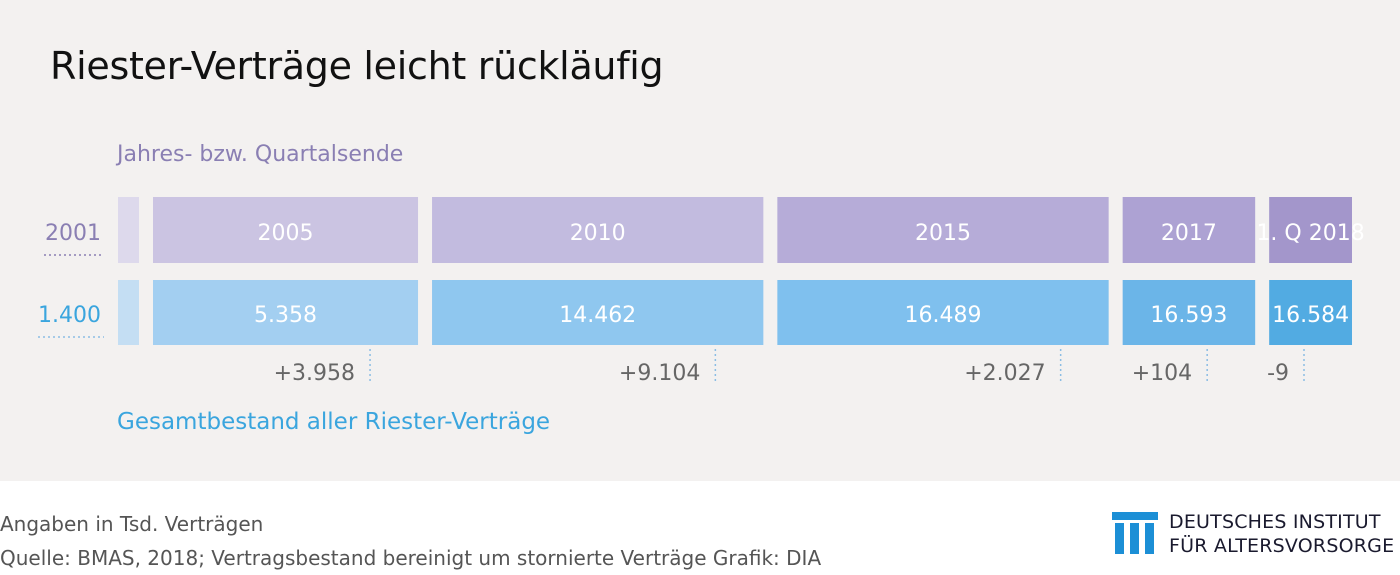  Describe the element at coordinates (1135, 533) in the screenshot. I see `dia-logo-icon` at that location.